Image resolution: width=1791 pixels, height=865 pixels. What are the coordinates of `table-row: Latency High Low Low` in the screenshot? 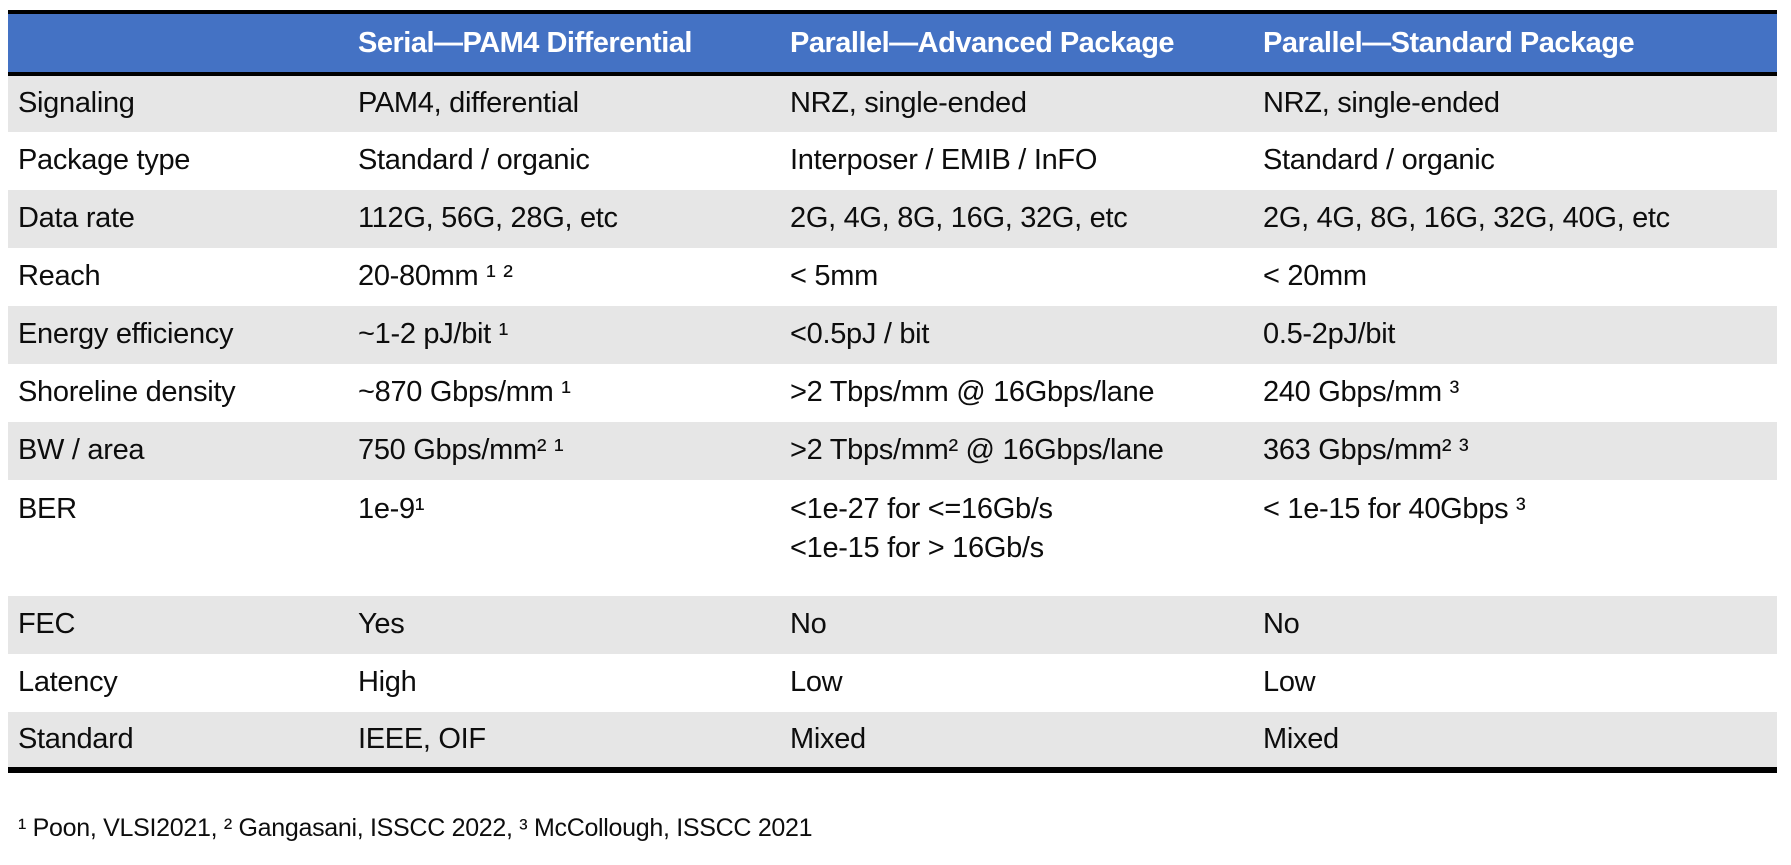 It's located at (892, 683).